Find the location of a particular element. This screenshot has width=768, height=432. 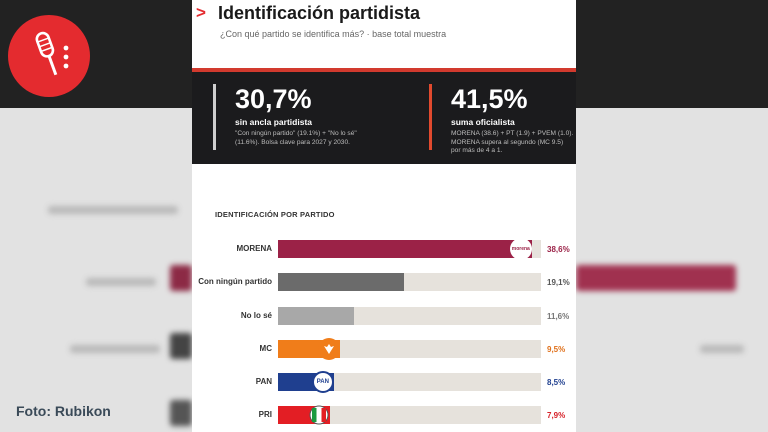

bar-value-label: 11,6% is located at coordinates (558, 316).